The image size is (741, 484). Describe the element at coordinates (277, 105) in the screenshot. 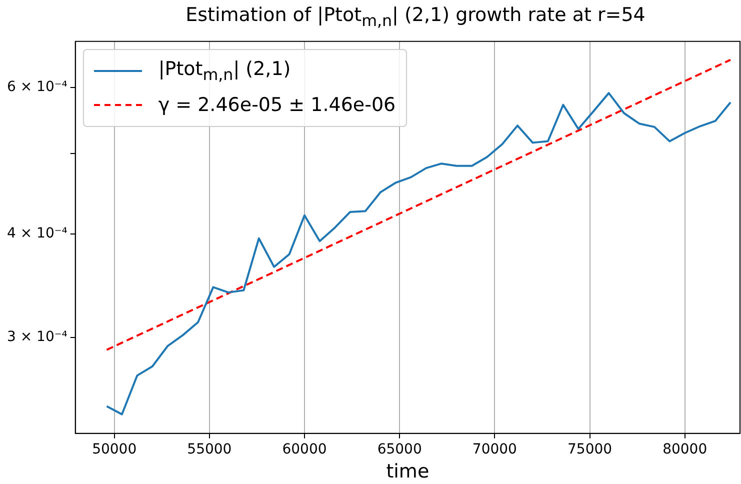

I see `legend-label: γ = 2.46e-05 ± 1.46e-06` at that location.